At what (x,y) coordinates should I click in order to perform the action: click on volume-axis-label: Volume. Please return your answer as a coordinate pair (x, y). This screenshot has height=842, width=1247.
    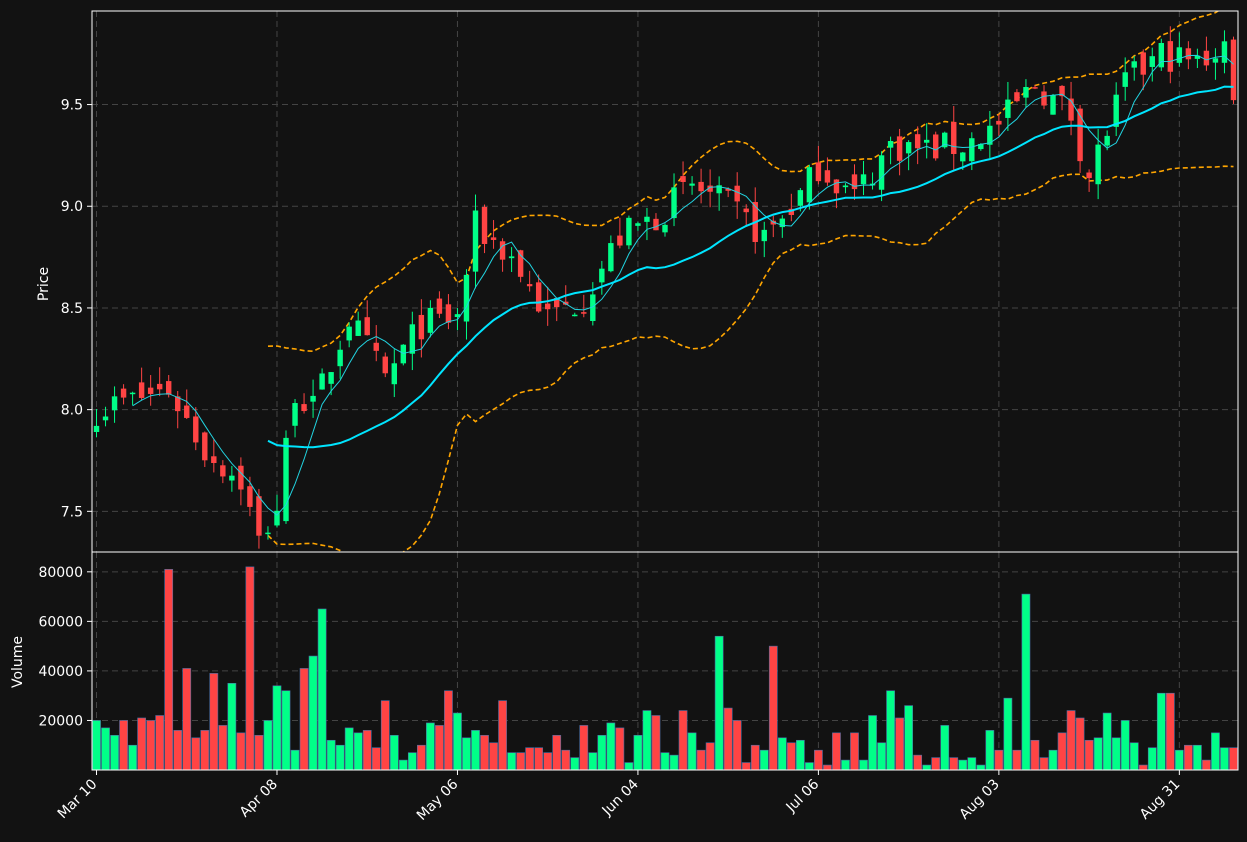
    Looking at the image, I should click on (18, 662).